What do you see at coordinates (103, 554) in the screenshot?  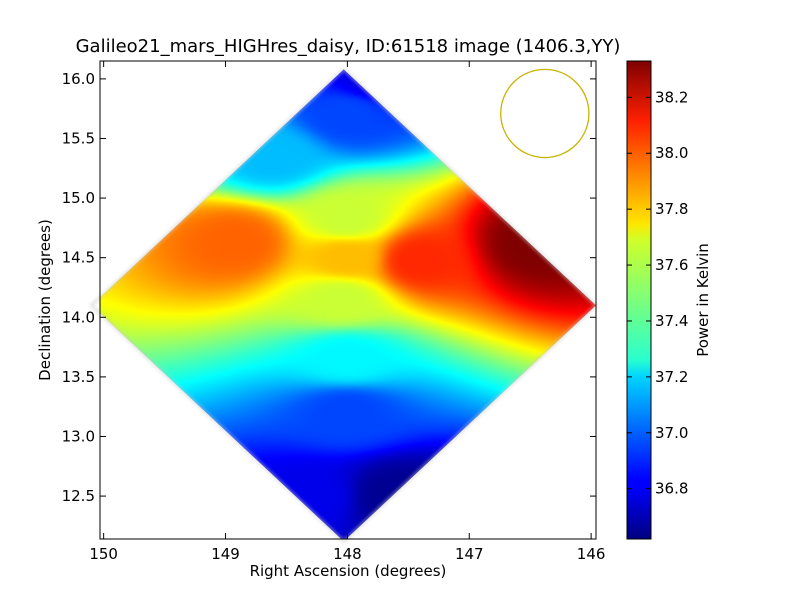 I see `x-tick-label: 150` at bounding box center [103, 554].